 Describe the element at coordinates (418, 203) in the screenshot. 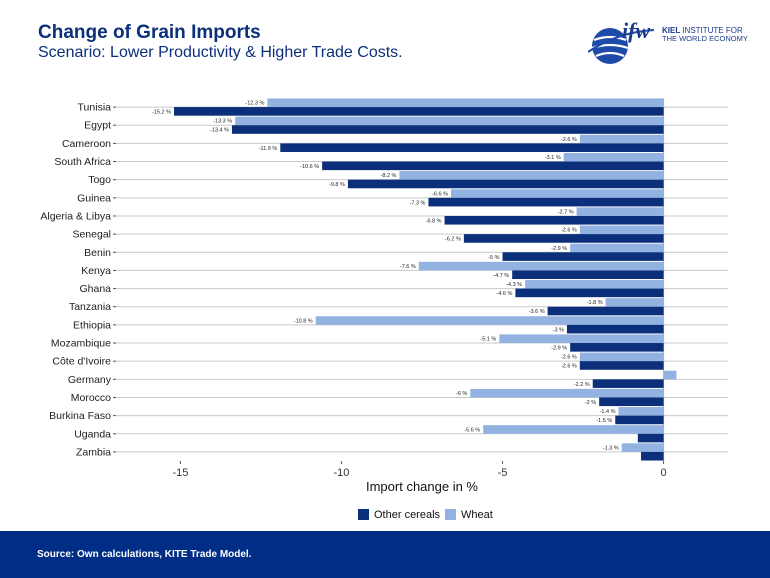

I see `data-label-other-cereals: -7.3 %` at that location.